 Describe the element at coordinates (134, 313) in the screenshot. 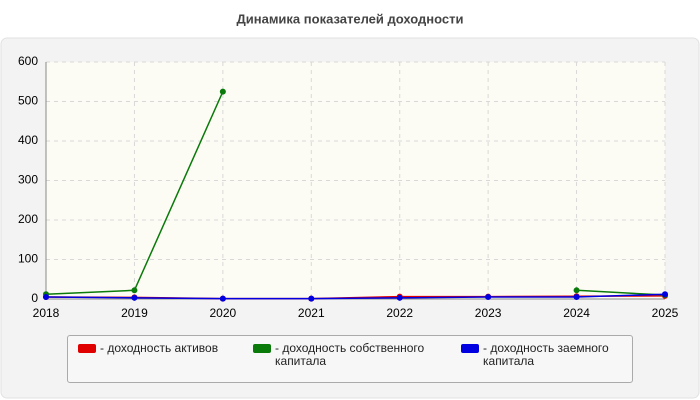

I see `x-tick-label: 2019` at that location.